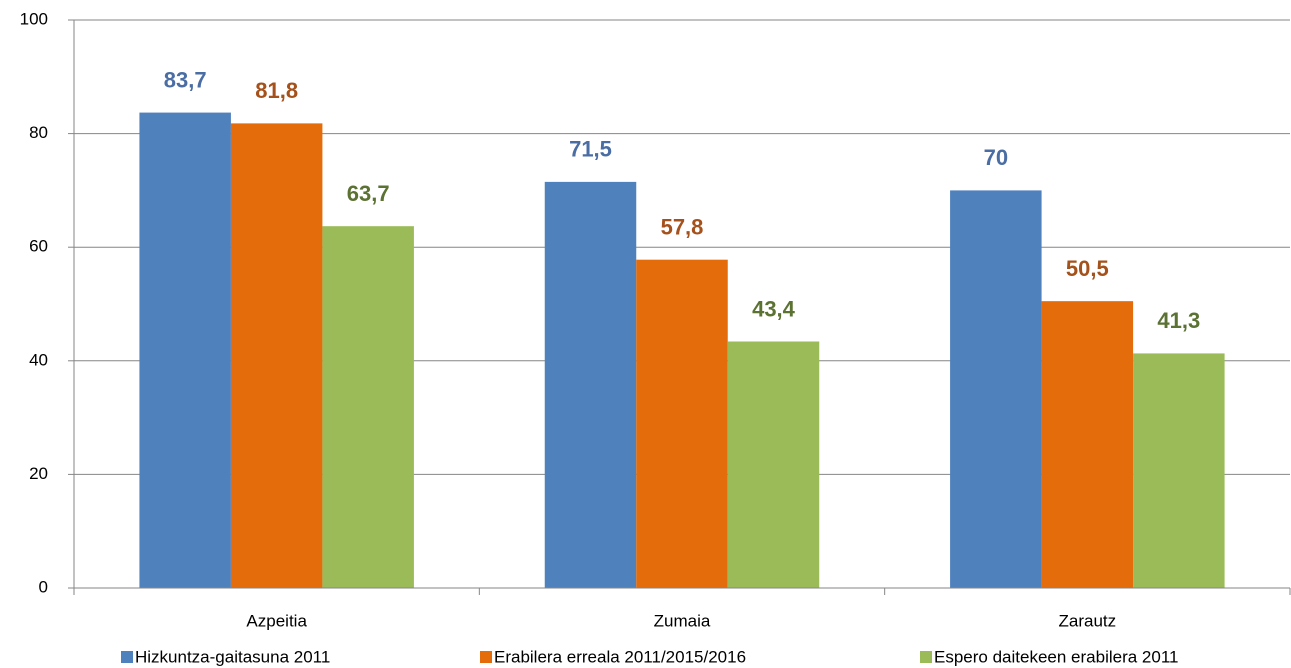 This screenshot has width=1291, height=668. I want to click on legend-label: Erabilera erreala 2011/2015/2016, so click(620, 656).